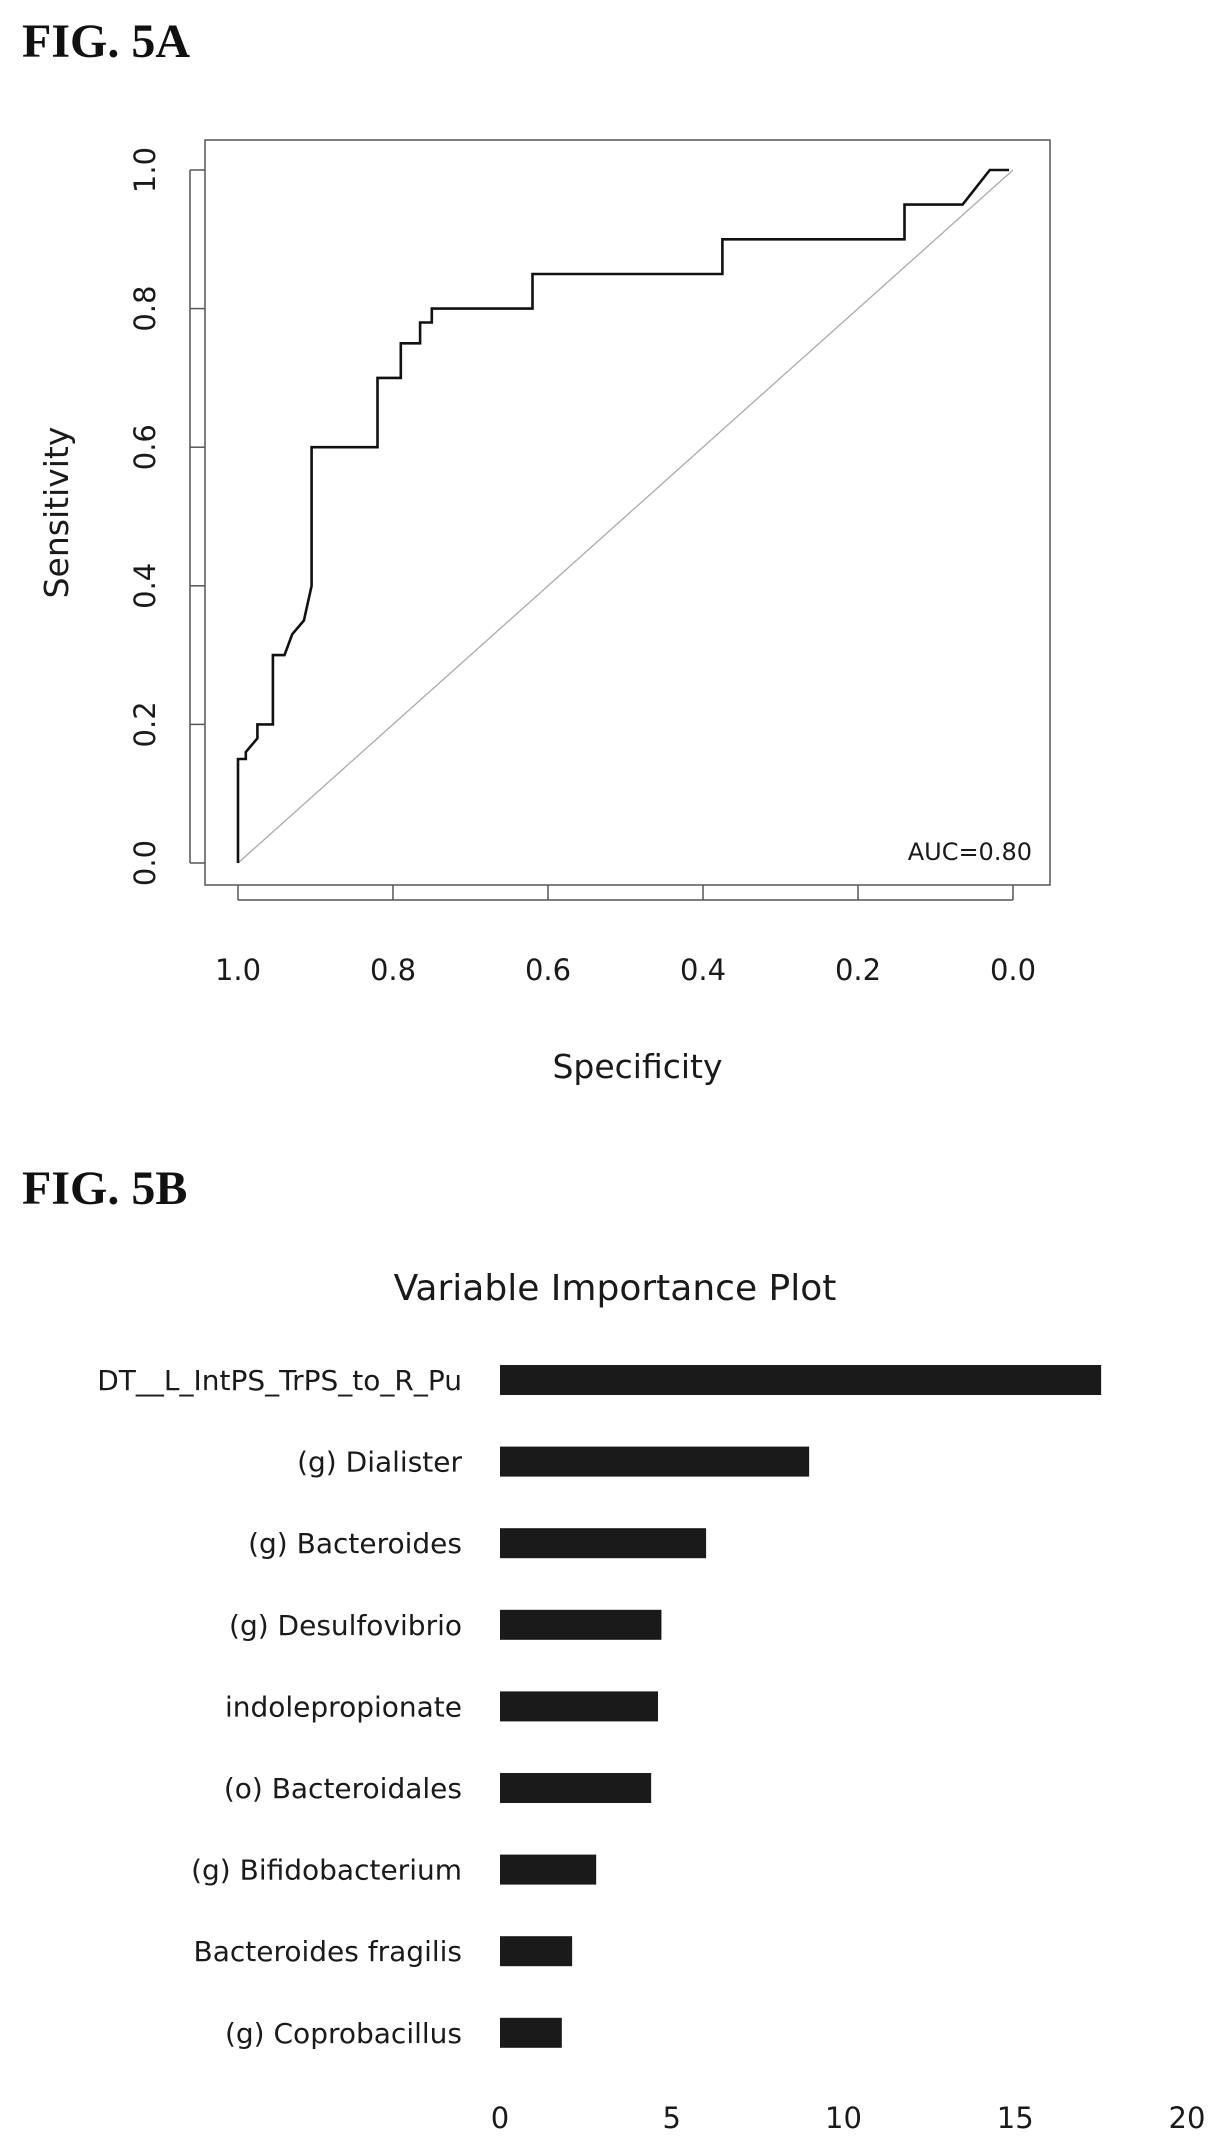 This screenshot has width=1231, height=2156. What do you see at coordinates (1013, 970) in the screenshot?
I see `roc-x-tick-label: 0.0` at bounding box center [1013, 970].